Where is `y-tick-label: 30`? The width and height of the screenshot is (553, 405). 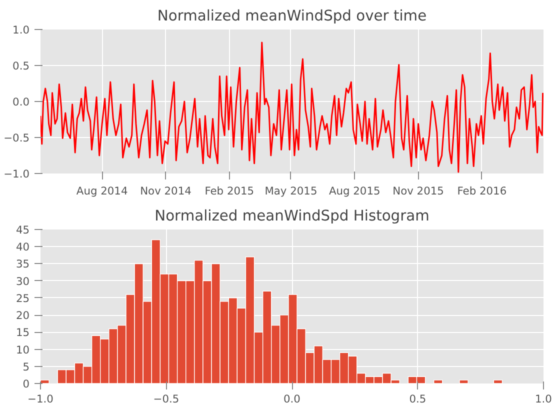 y-tick-label: 30 is located at coordinates (23, 281).